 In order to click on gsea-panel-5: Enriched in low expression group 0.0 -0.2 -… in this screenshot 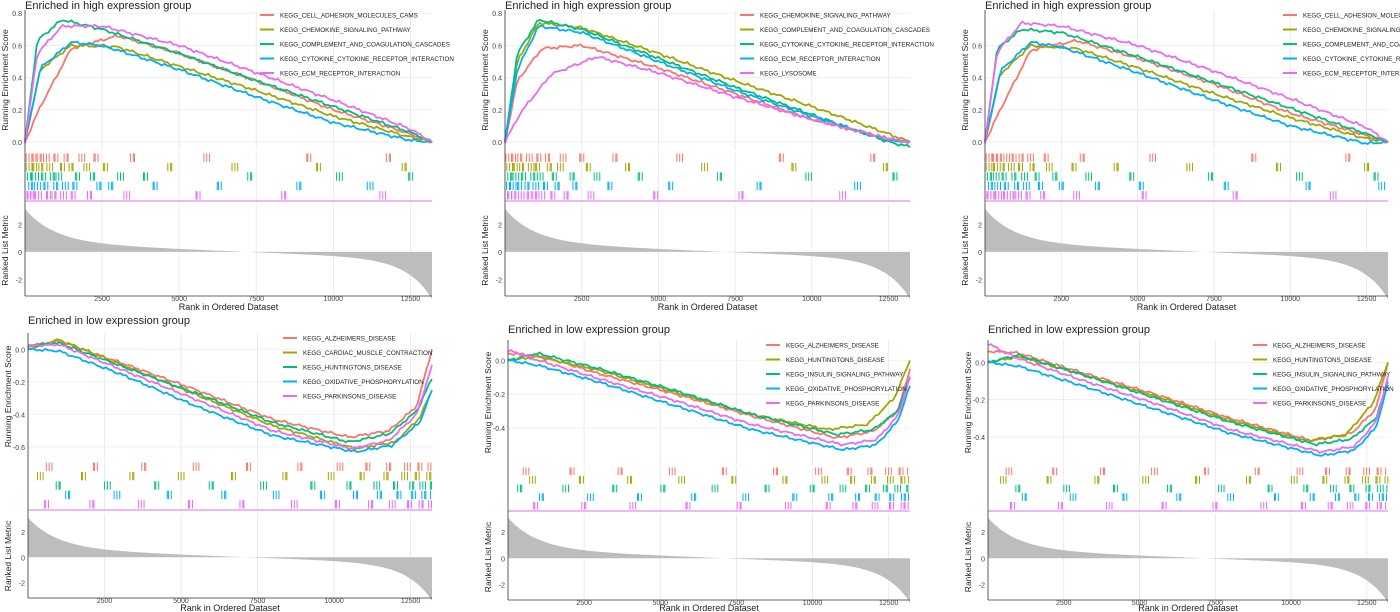, I will do `click(697, 468)`.